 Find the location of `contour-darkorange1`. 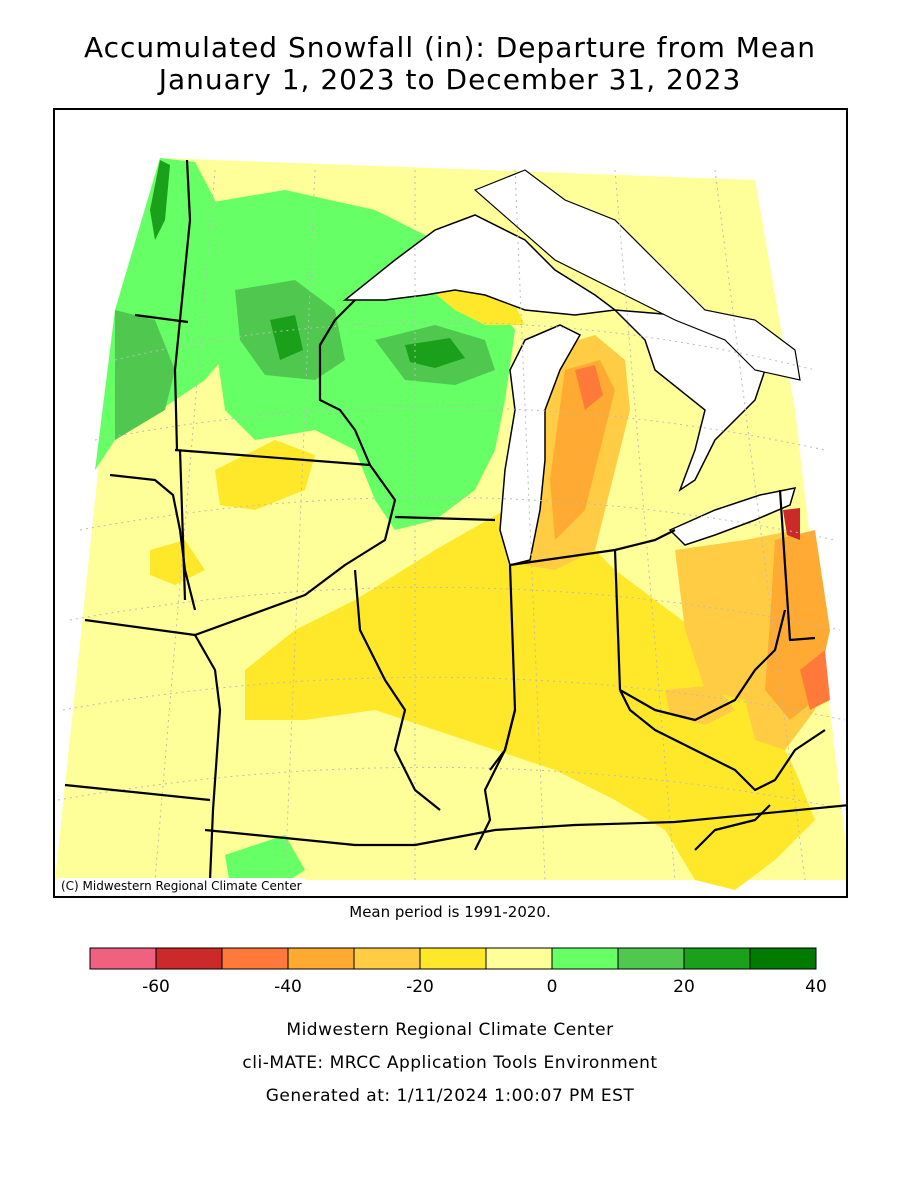

contour-darkorange1 is located at coordinates (582, 450).